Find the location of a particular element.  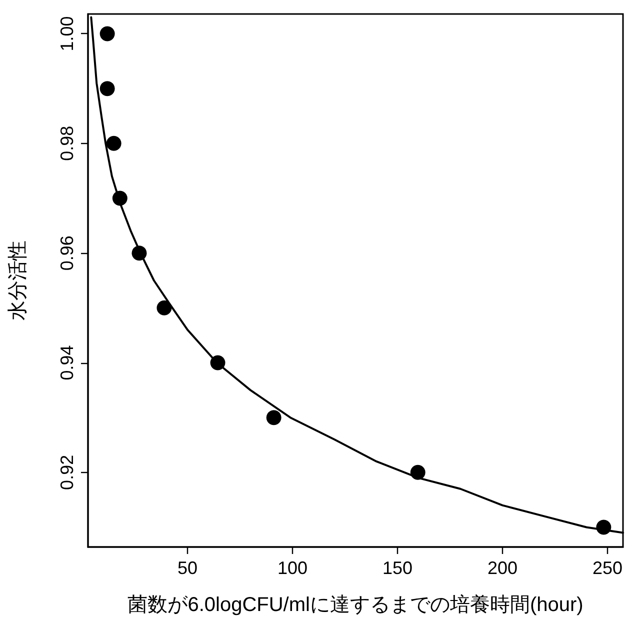

y-tick-label: 0.98 is located at coordinates (67, 143).